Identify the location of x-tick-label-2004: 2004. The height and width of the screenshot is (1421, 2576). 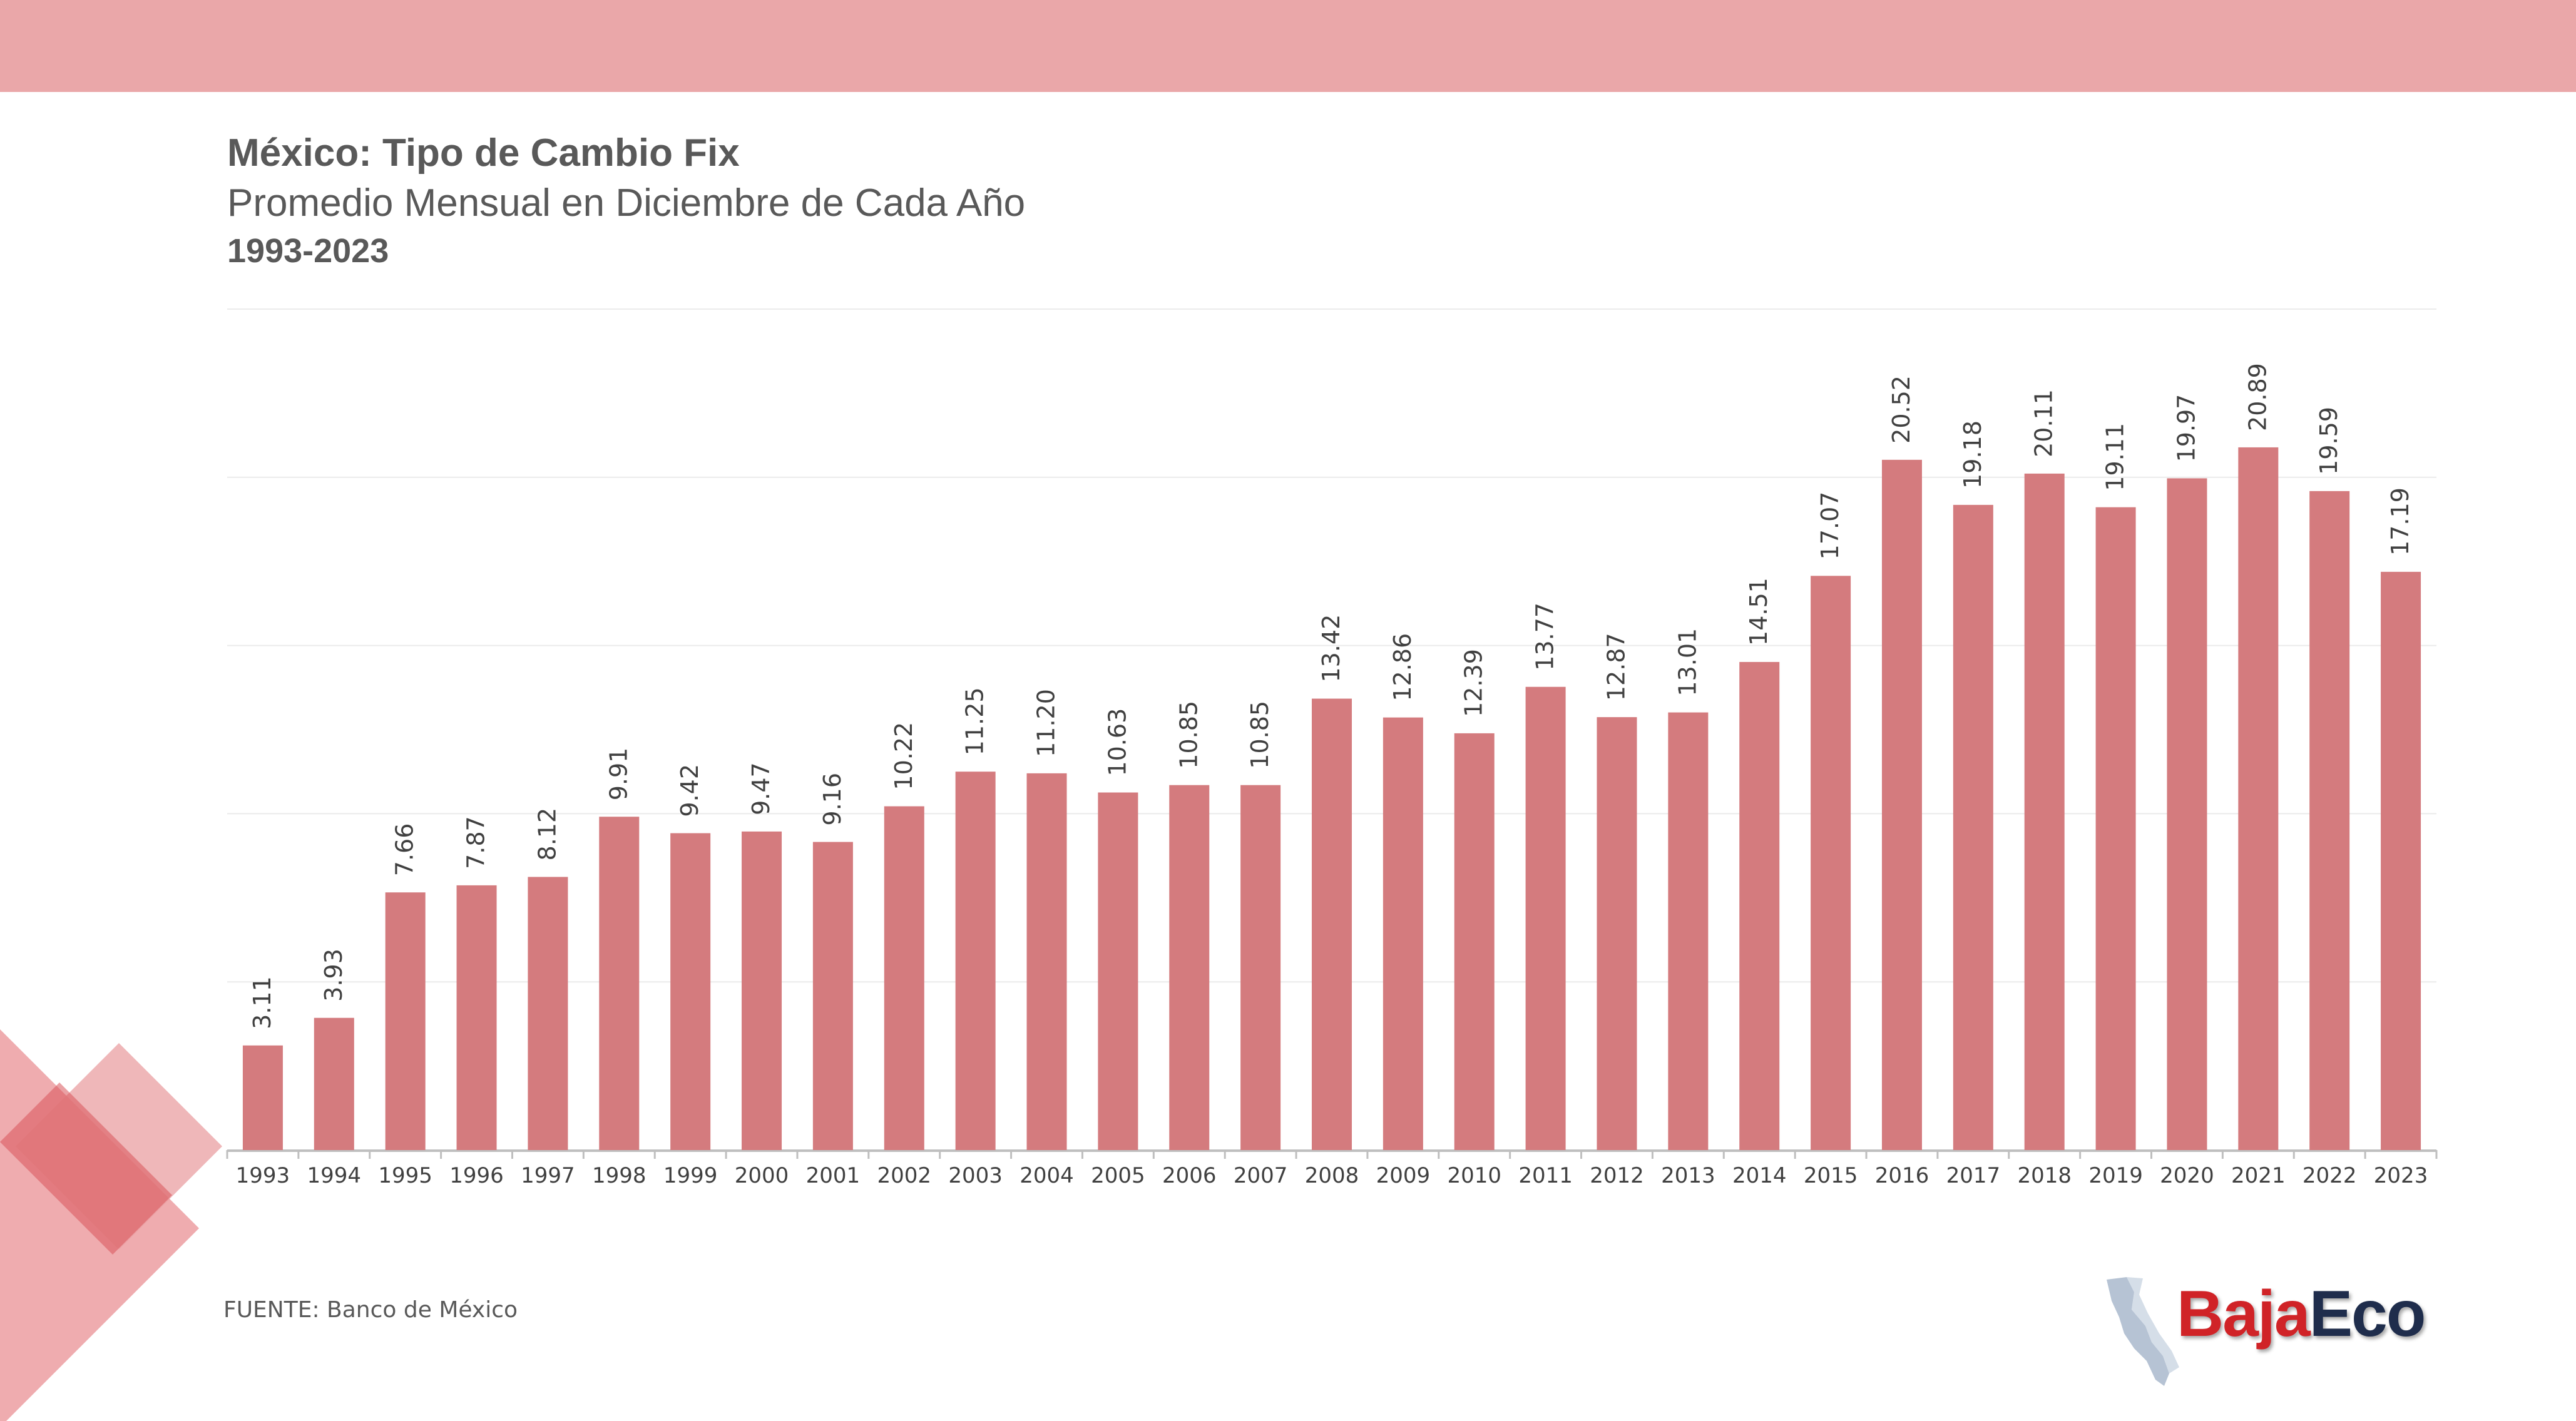
(1047, 1175).